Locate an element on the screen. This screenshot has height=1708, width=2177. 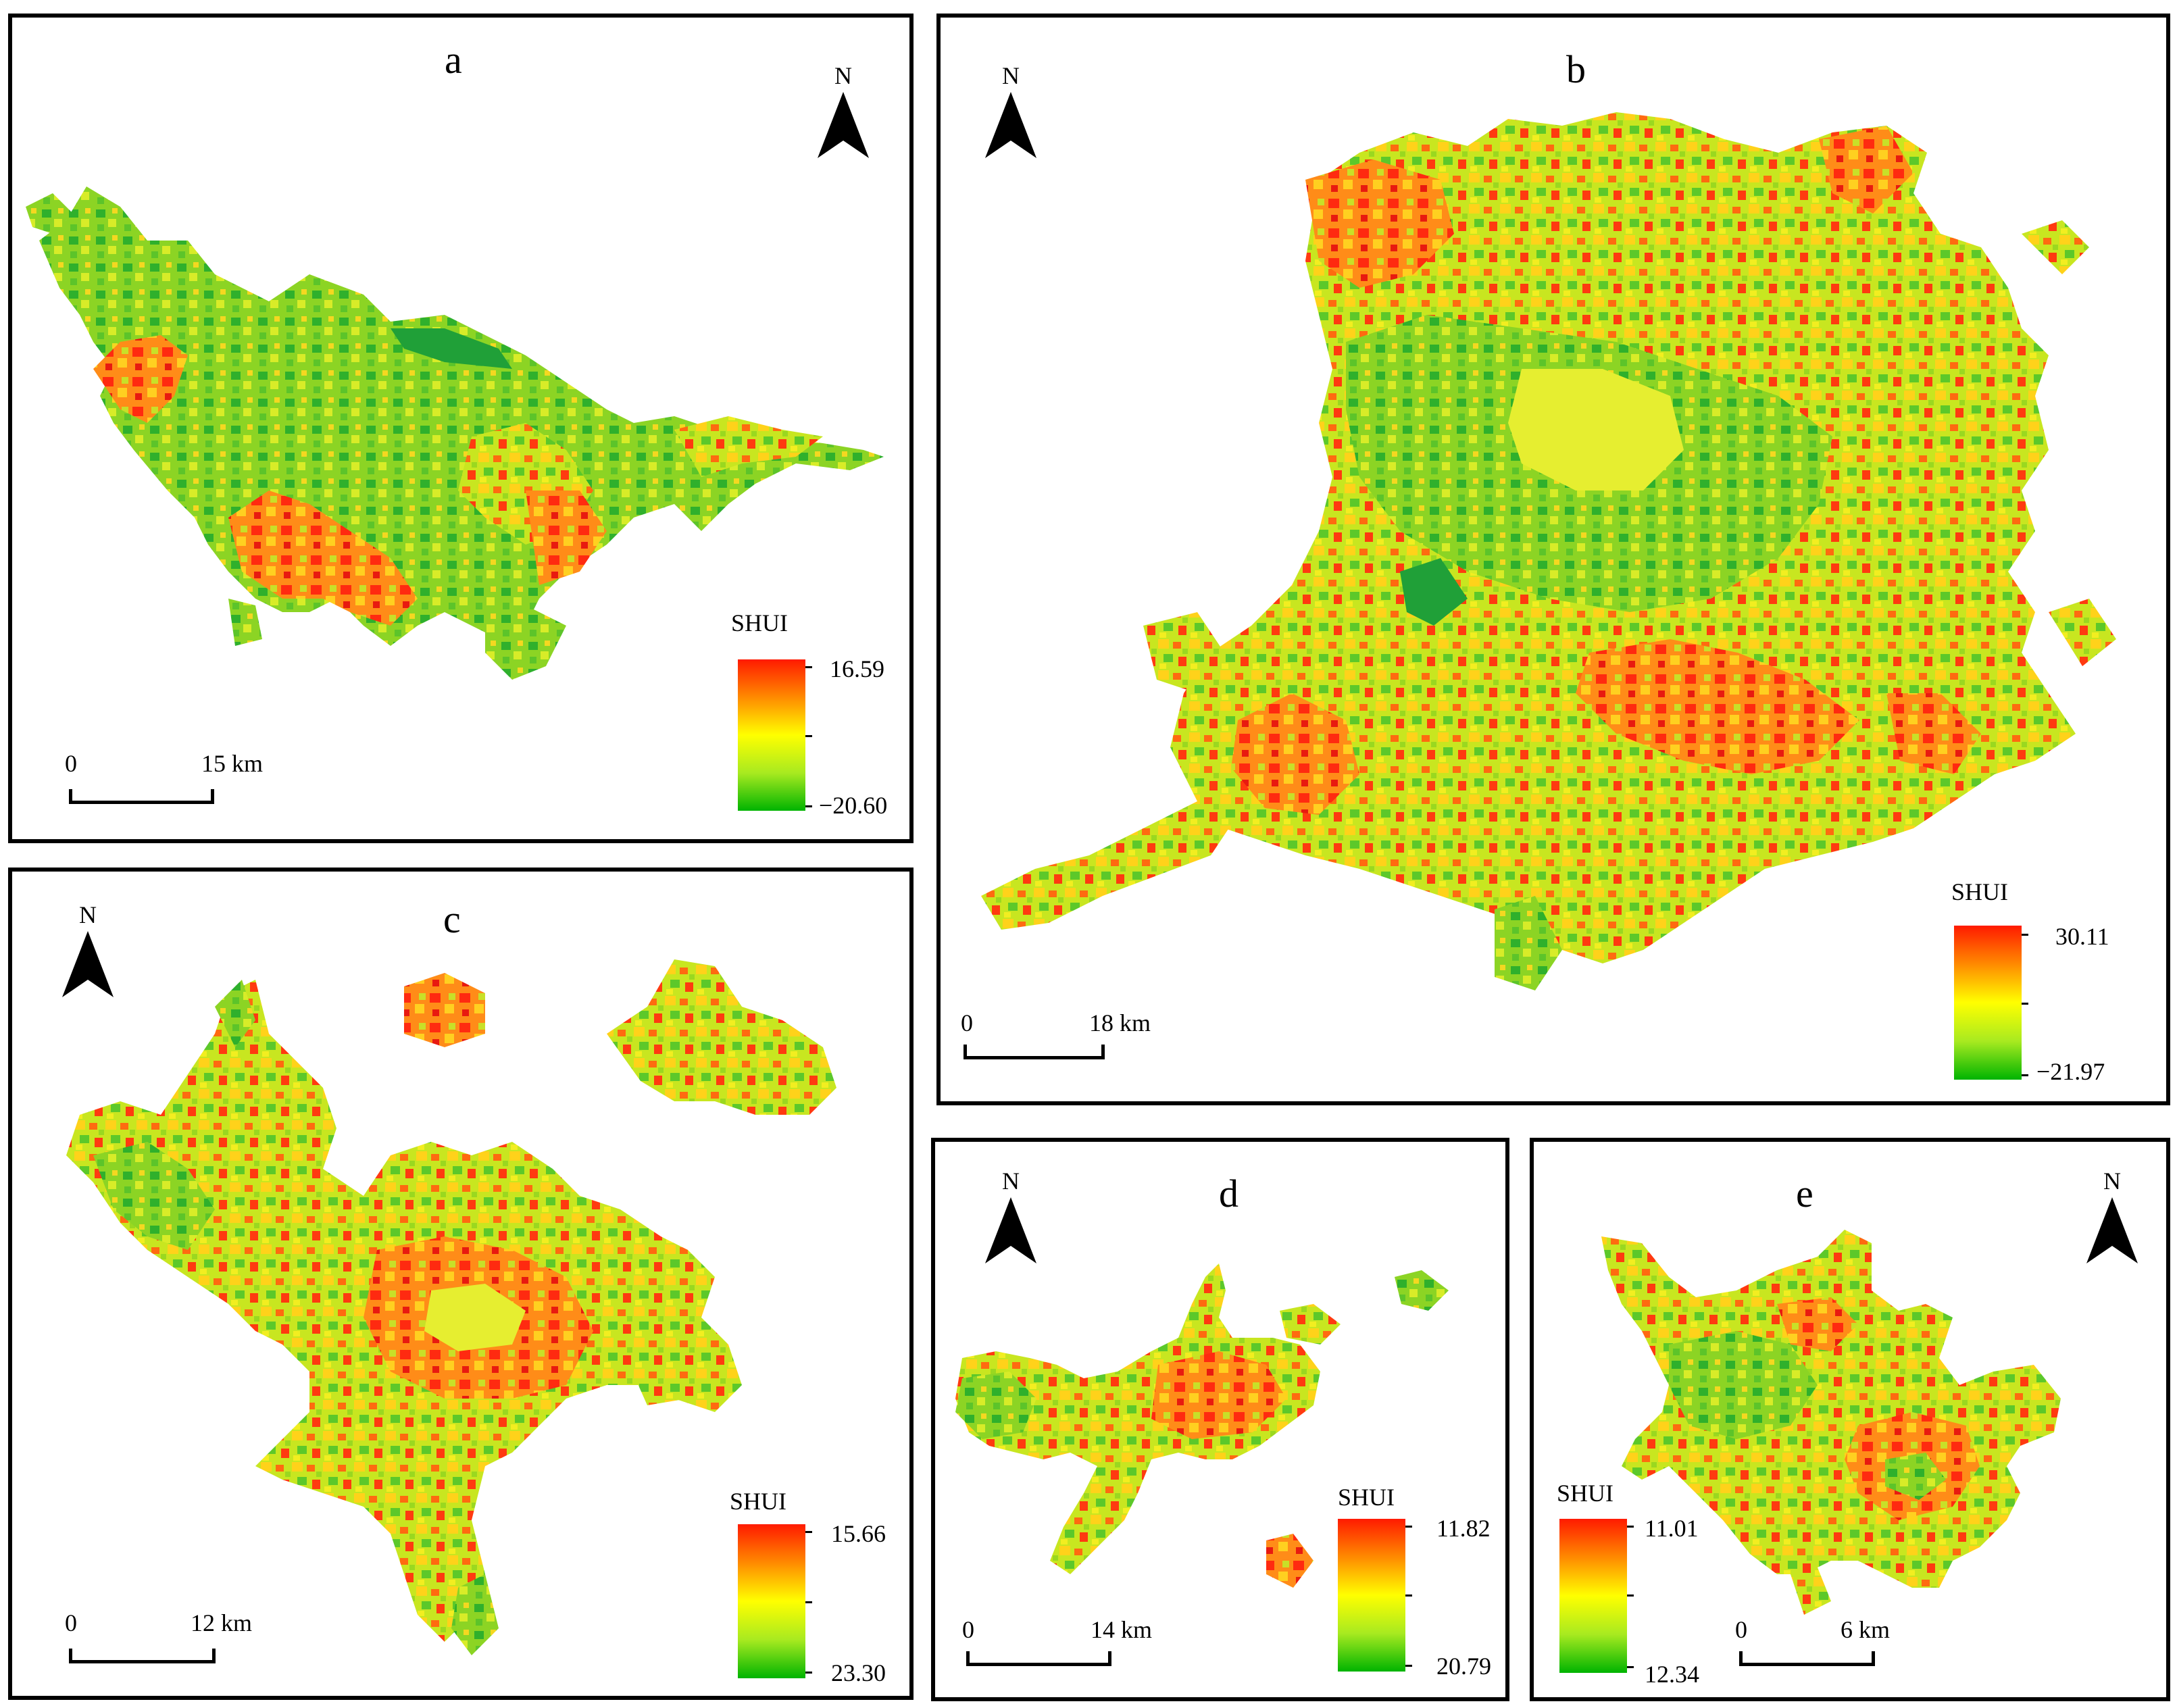
scale-bar-b: 0 18 km is located at coordinates (1078, 1048).